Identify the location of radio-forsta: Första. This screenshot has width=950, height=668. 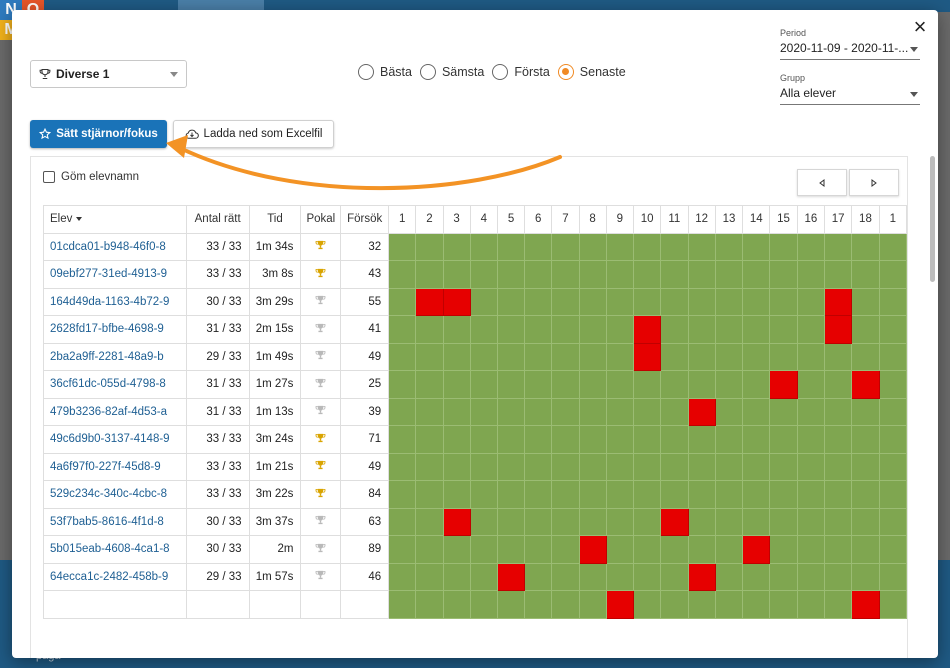
(521, 72).